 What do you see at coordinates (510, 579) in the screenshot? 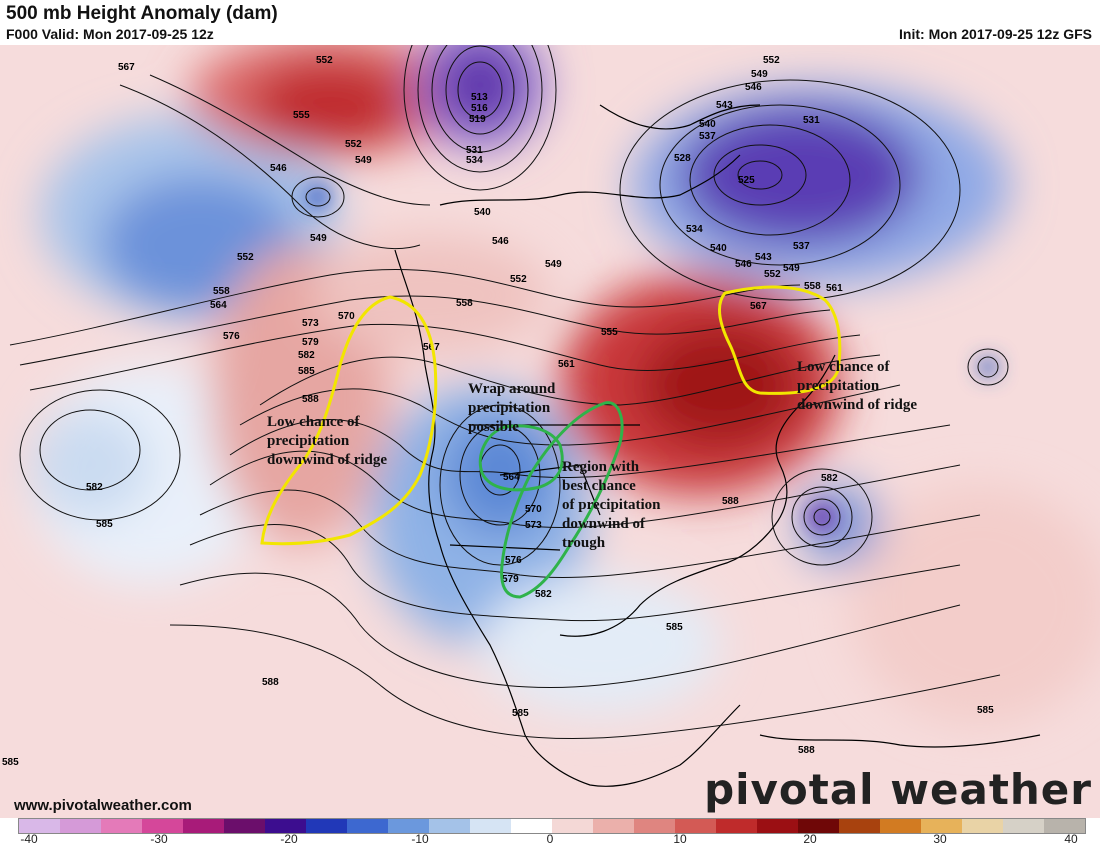
I see `contour-label: 579` at bounding box center [510, 579].